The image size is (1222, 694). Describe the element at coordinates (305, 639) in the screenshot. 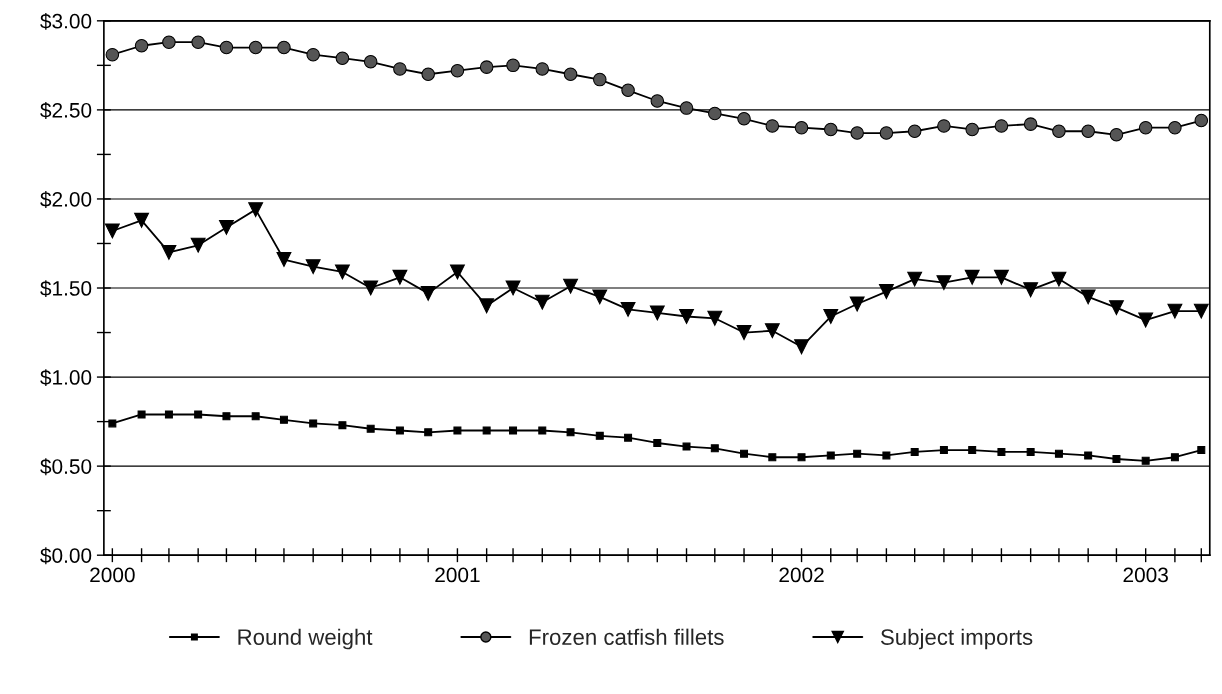

I see `legend-label: Round weight` at that location.